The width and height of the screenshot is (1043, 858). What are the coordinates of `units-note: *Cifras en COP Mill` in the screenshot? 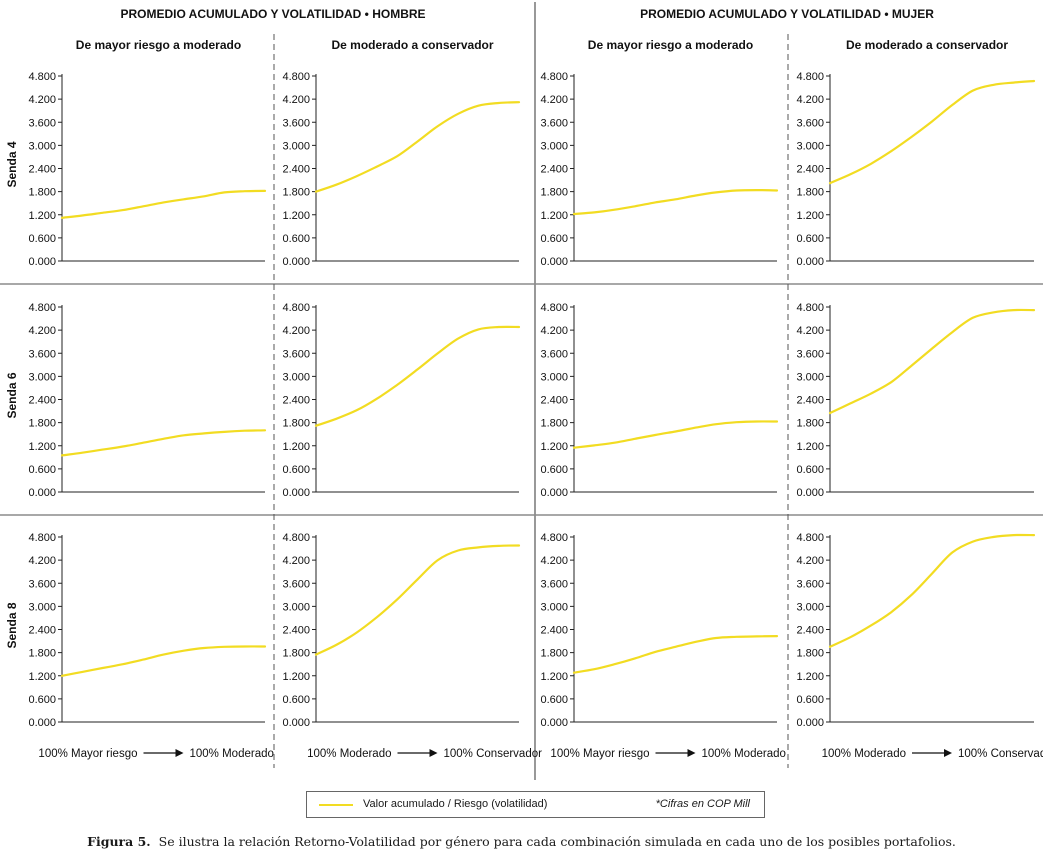 It's located at (702, 804).